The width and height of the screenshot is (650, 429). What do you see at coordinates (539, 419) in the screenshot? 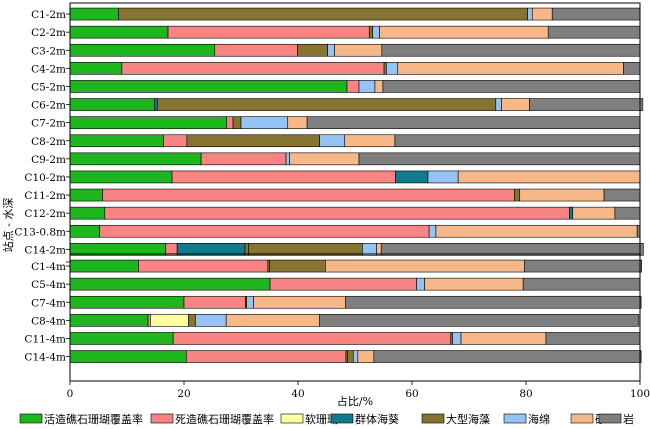
I see `legend-label: 海绵` at bounding box center [539, 419].